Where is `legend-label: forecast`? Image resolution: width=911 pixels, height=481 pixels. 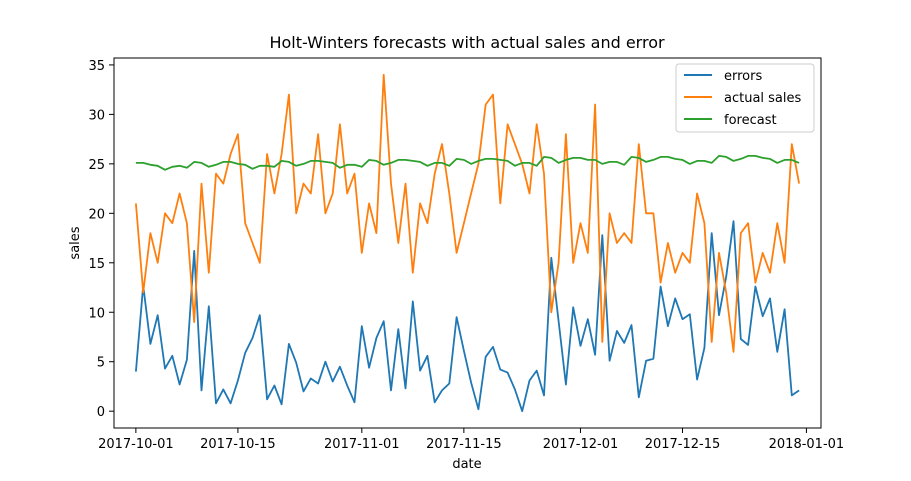
legend-label: forecast is located at coordinates (750, 120).